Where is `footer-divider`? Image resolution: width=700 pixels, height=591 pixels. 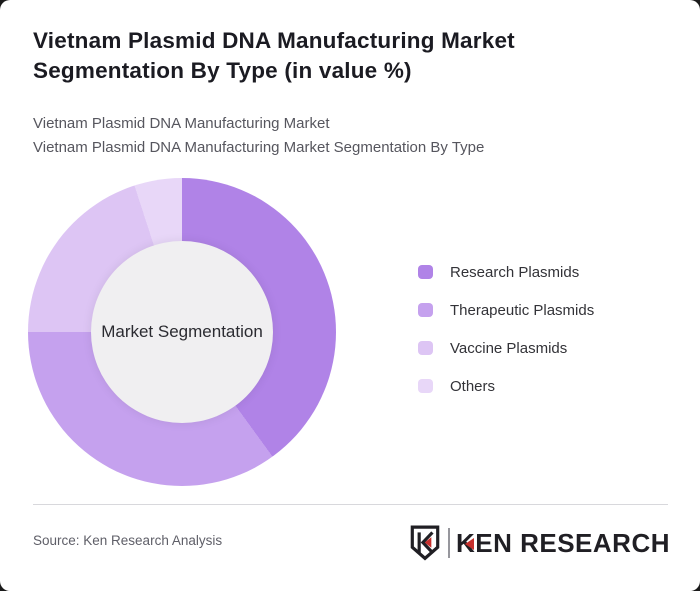
footer-divider is located at coordinates (350, 504).